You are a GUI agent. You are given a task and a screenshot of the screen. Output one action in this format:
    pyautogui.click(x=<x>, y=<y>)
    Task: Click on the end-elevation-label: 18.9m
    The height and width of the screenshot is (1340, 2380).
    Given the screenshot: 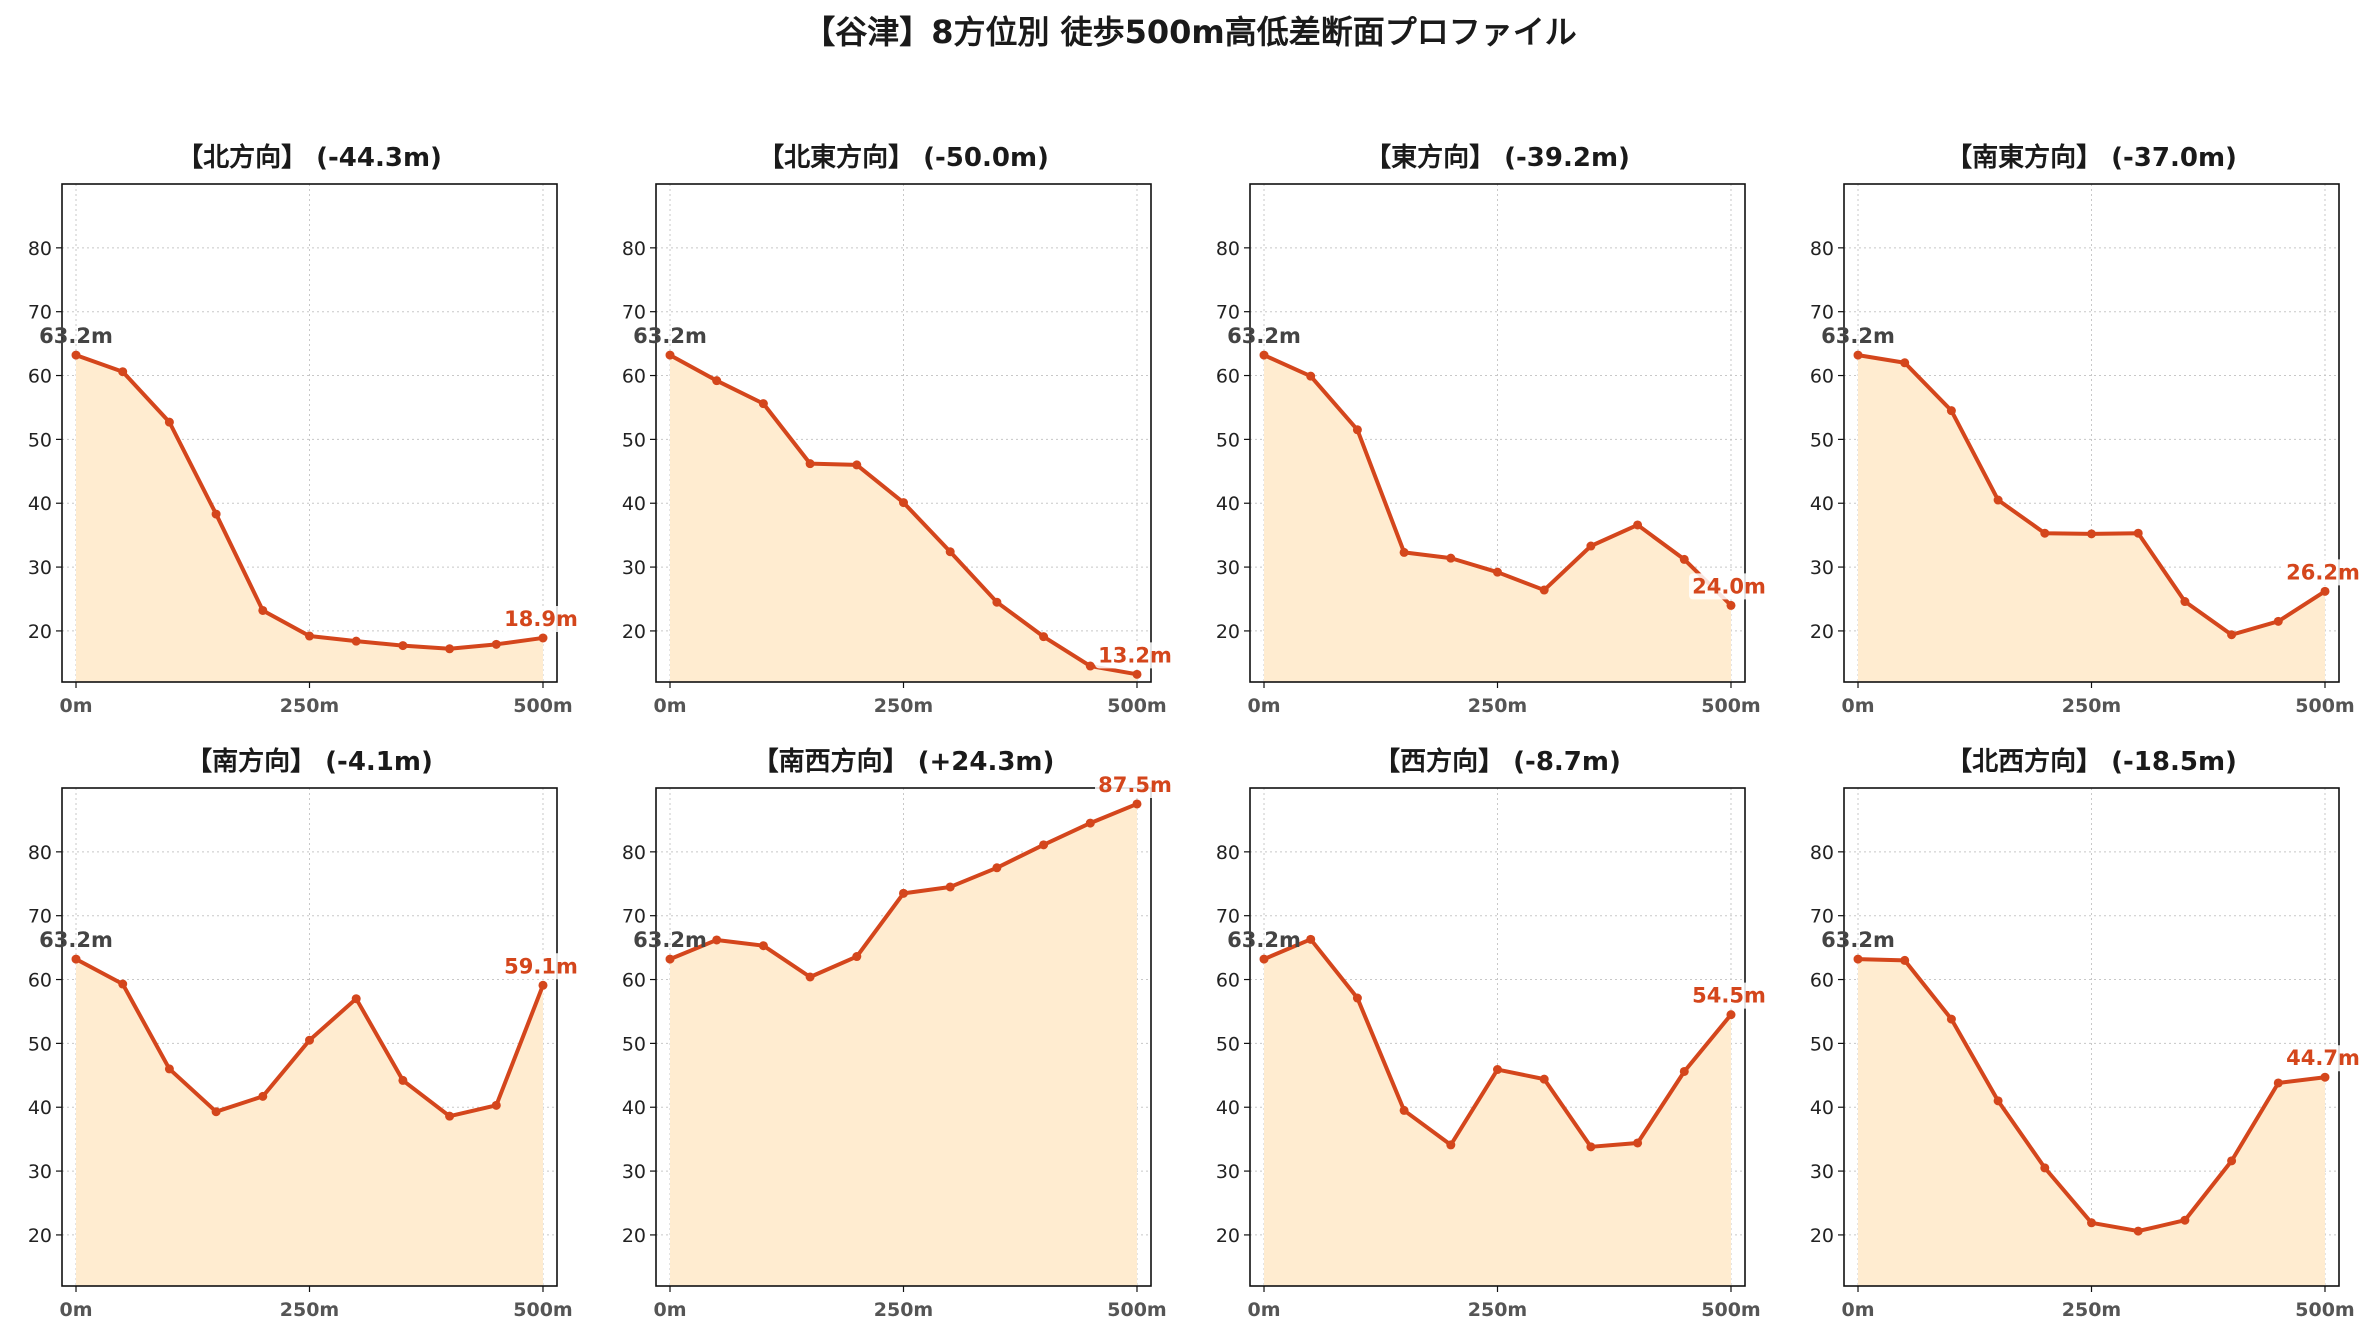 What is the action you would take?
    pyautogui.click(x=541, y=619)
    